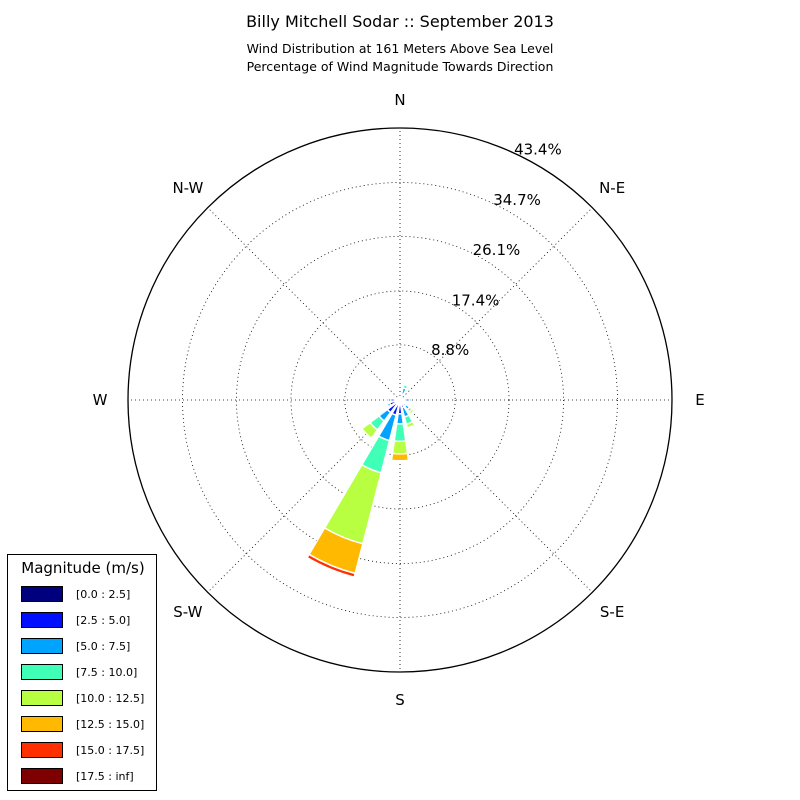 This screenshot has width=800, height=800. I want to click on legend-item: [17.5 : inf], so click(86, 776).